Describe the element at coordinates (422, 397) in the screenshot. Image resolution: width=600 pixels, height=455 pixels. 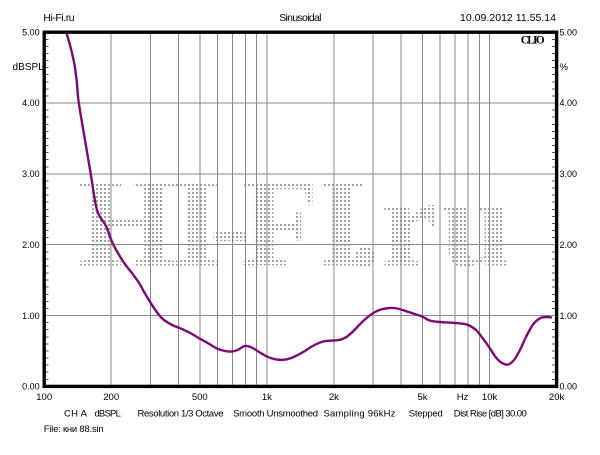
I see `svg-text: 5k` at that location.